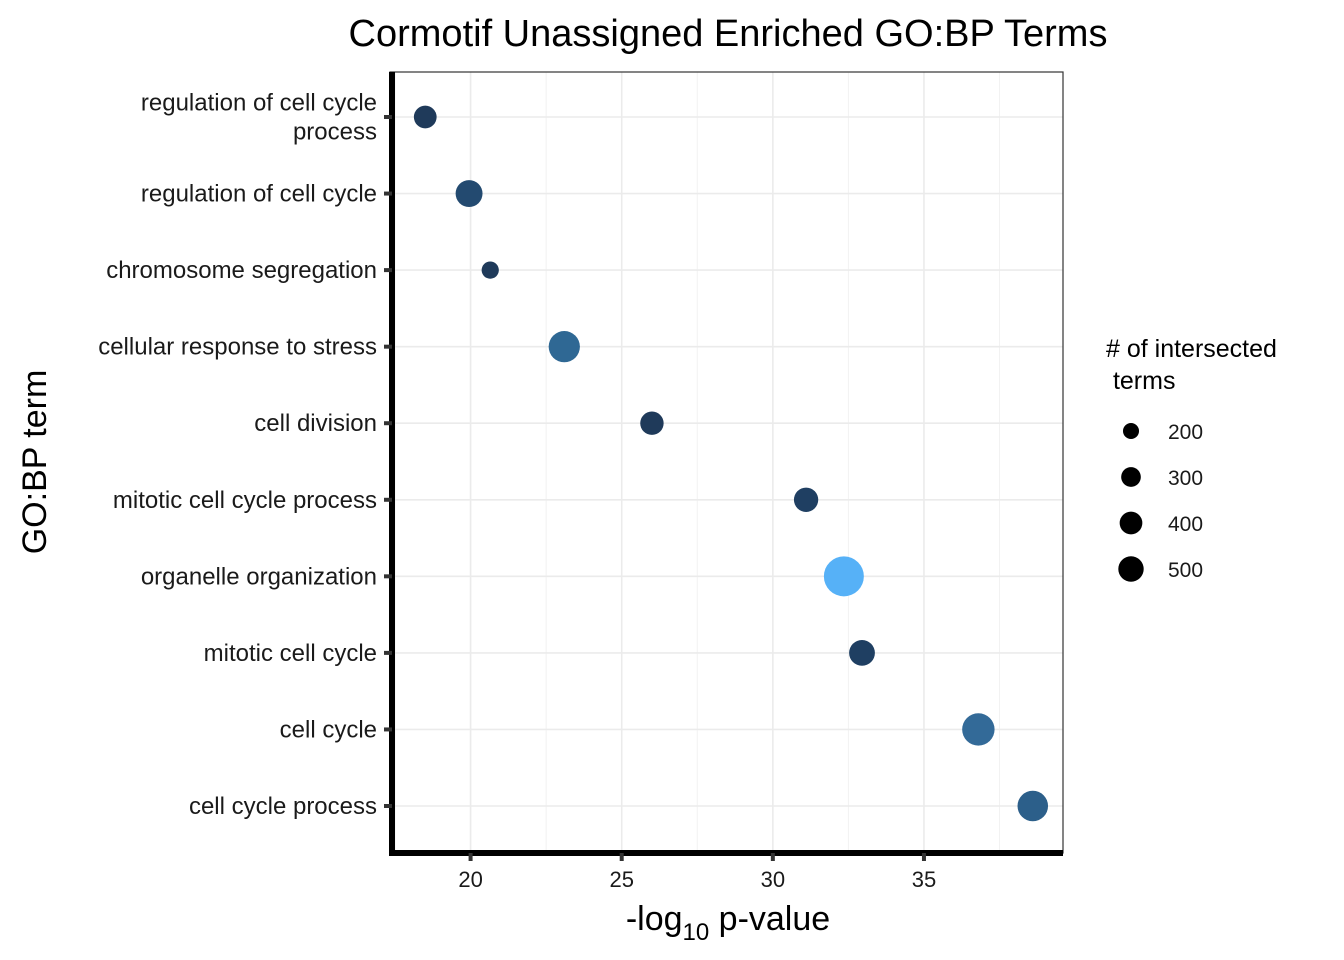  What do you see at coordinates (245, 500) in the screenshot?
I see `y-tick-label: mitotic cell cycle process` at bounding box center [245, 500].